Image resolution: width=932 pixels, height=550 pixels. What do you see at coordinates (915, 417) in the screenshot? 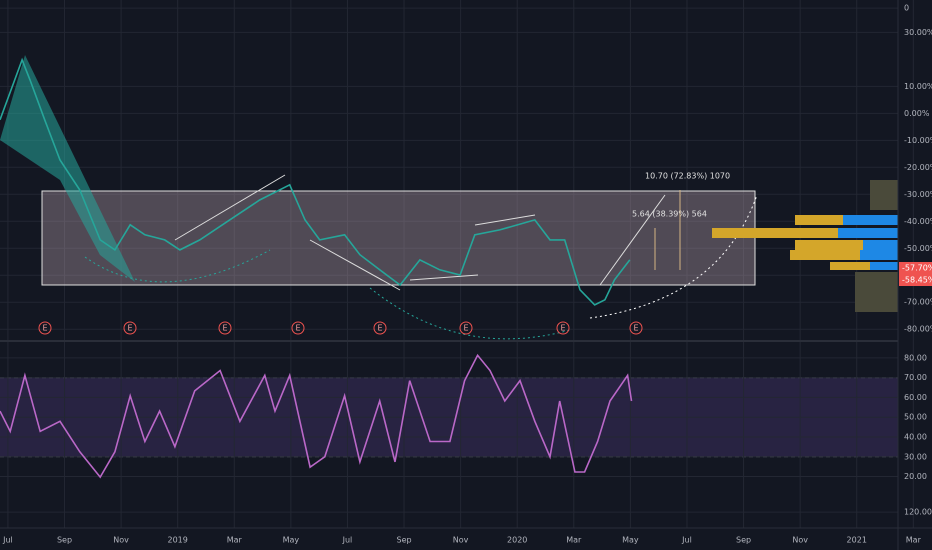
I see `y-tick-label: 50.00` at bounding box center [915, 417].